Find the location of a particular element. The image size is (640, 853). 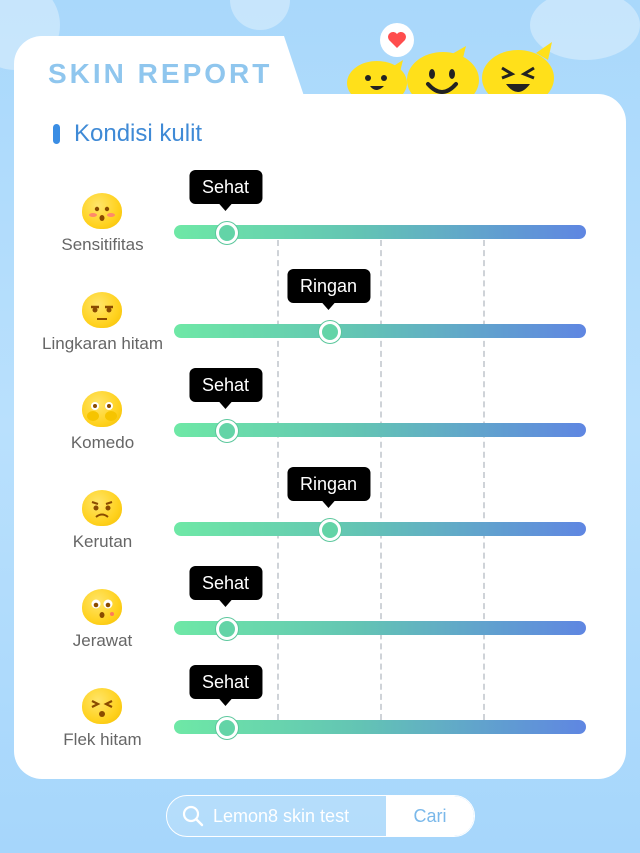

page-title: SKIN REPORT is located at coordinates (160, 73).